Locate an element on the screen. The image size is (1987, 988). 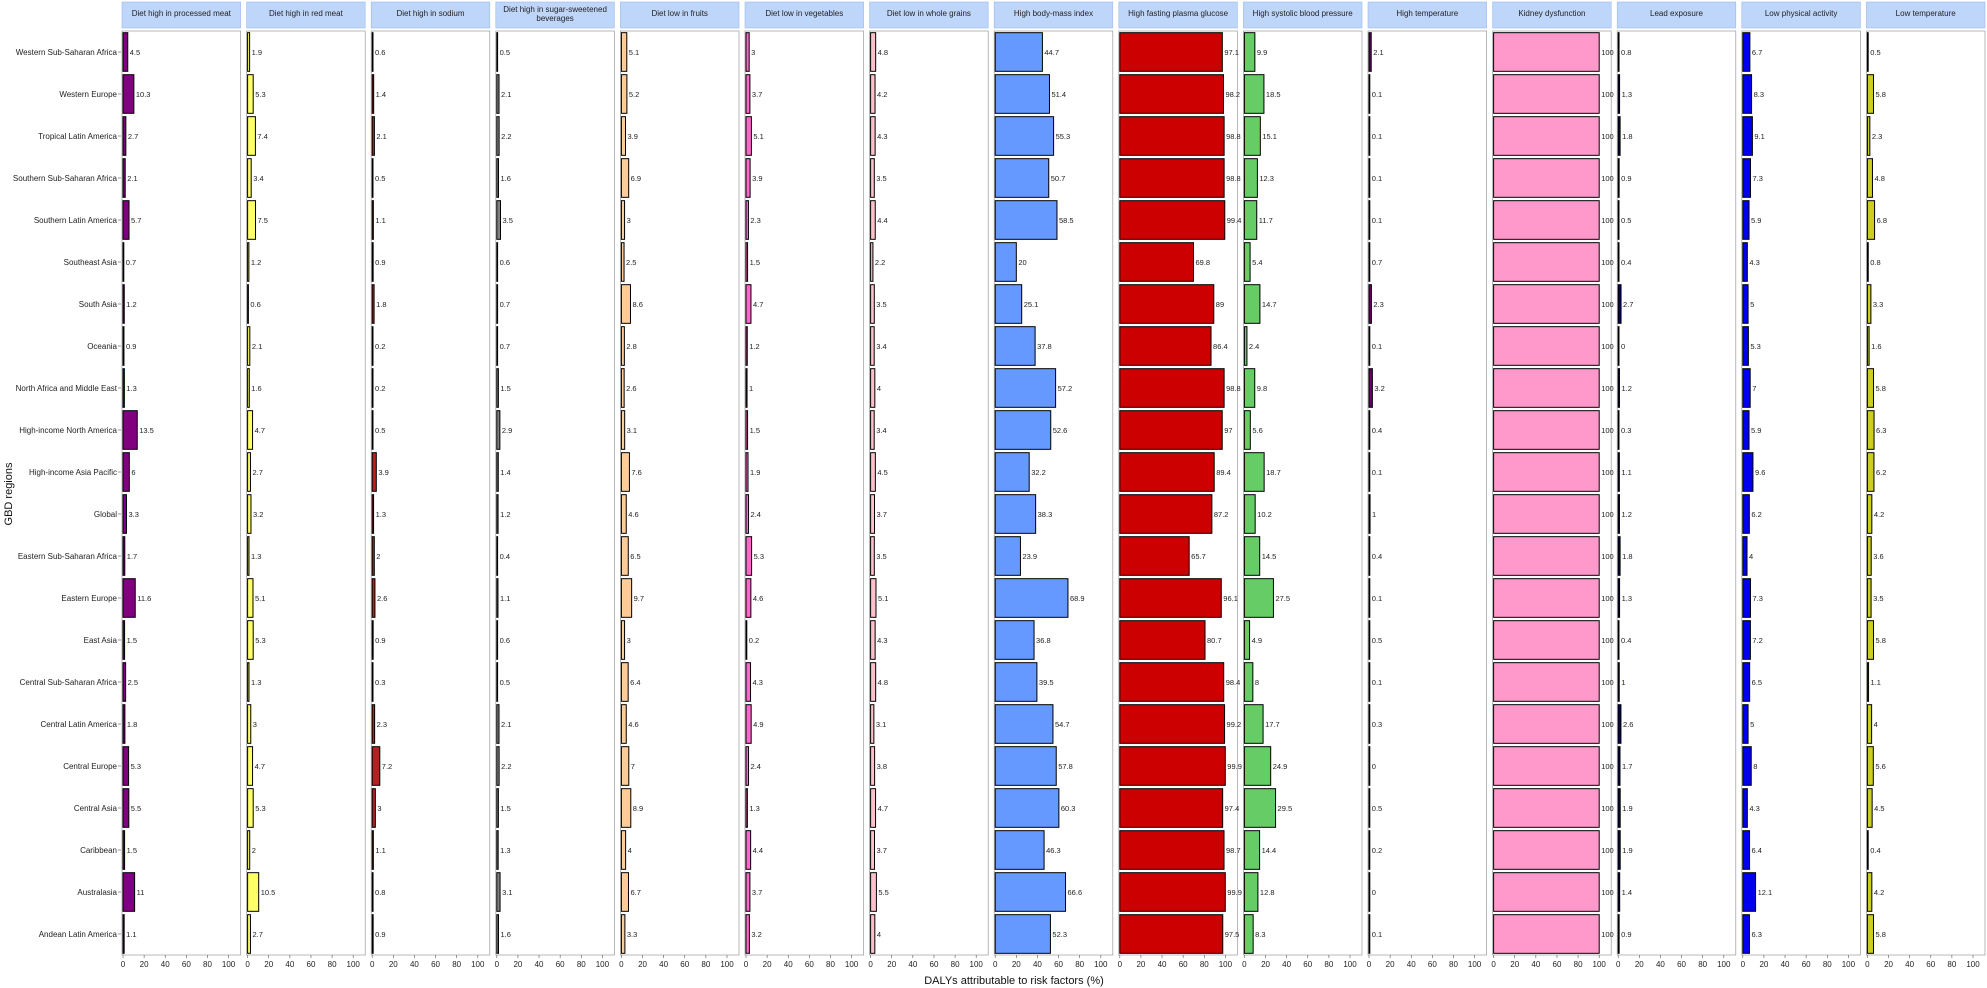
region-label: Central Sub-Saharan Africa is located at coordinates (69, 682).